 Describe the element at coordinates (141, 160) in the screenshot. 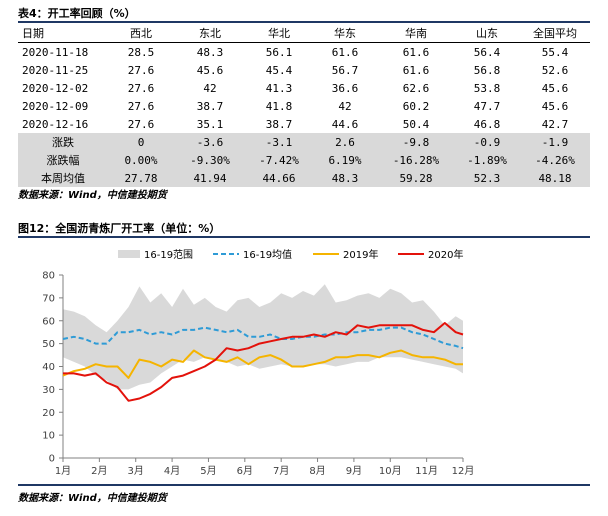

I see `table-cell: 0.00%` at that location.